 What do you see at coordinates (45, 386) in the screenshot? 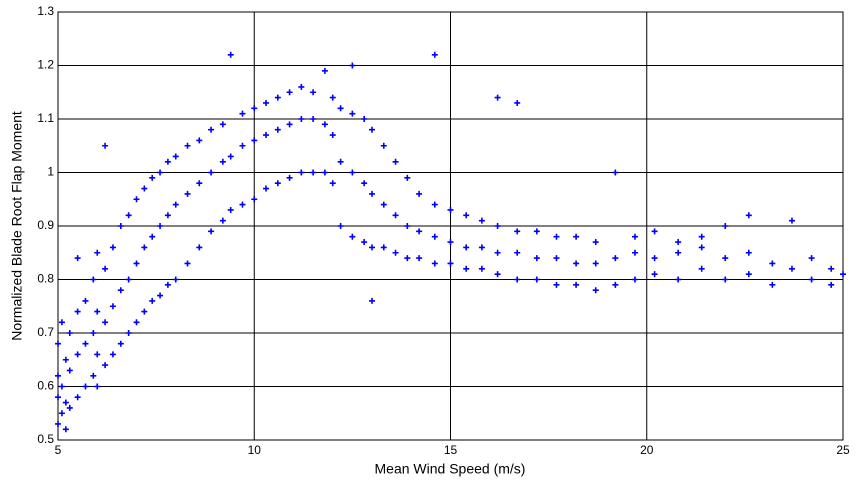
I see `y-tick-label: 0.6` at bounding box center [45, 386].